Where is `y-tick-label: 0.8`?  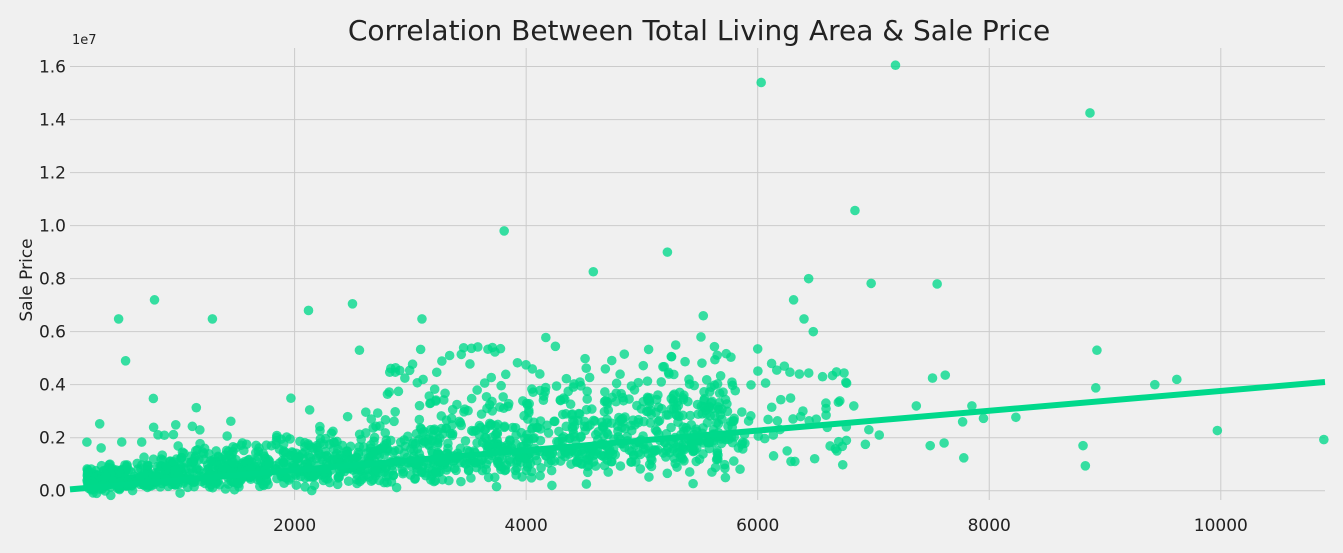 y-tick-label: 0.8 is located at coordinates (52, 280).